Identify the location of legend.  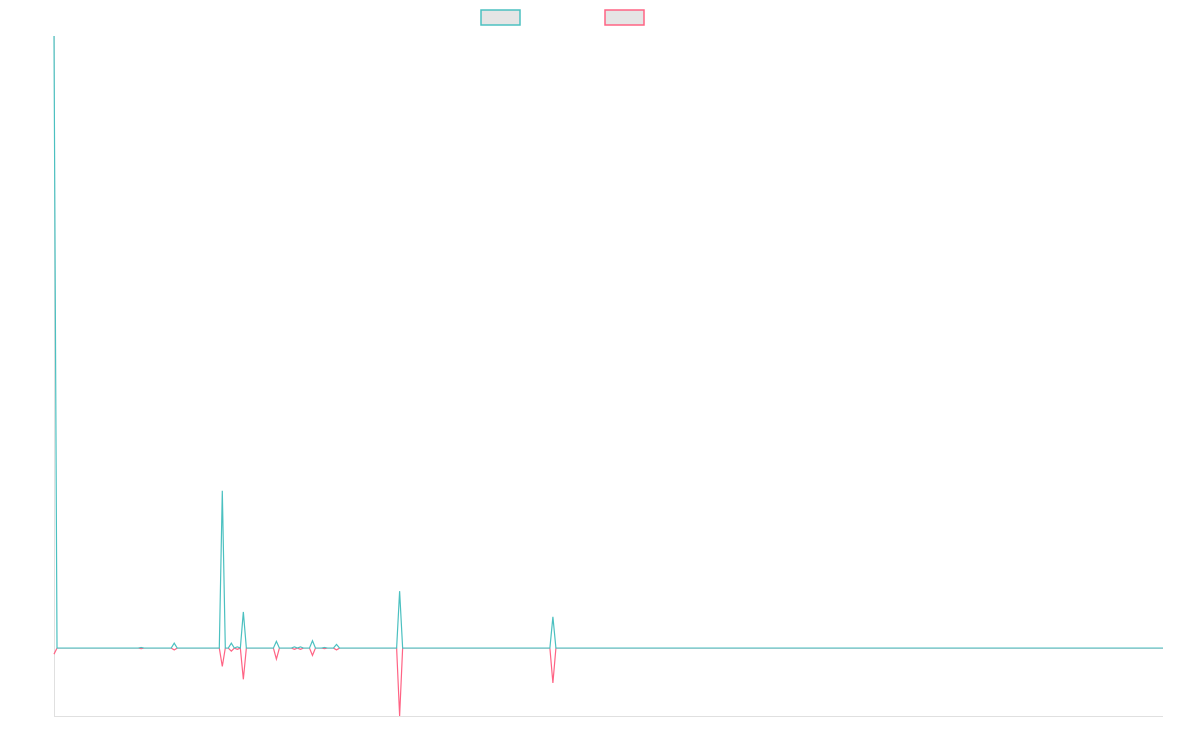
(562, 17).